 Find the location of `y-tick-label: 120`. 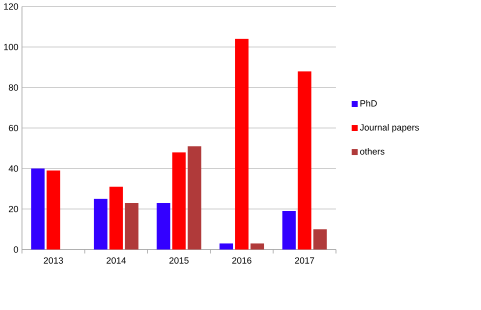

y-tick-label: 120 is located at coordinates (11, 6).